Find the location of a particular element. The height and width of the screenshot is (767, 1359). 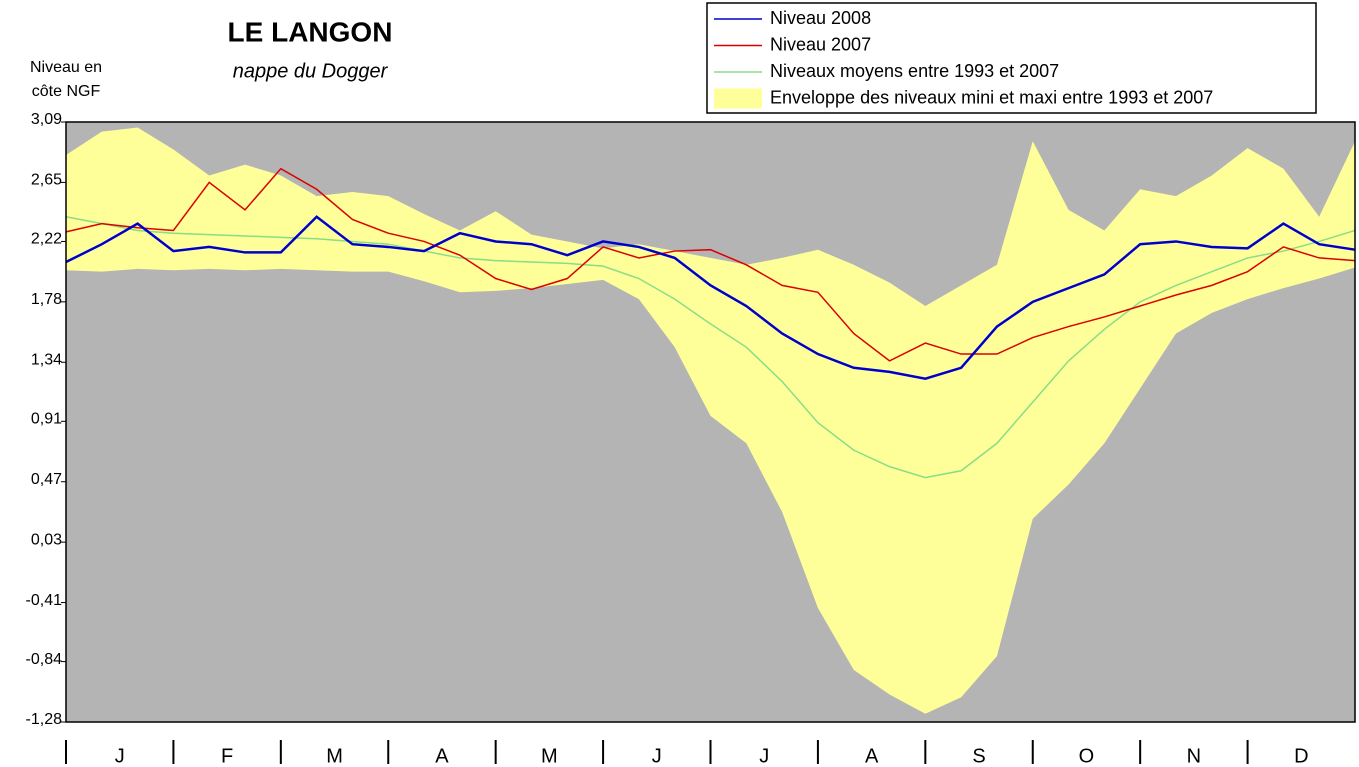

y-tick-label: 2,22 is located at coordinates (46, 239).